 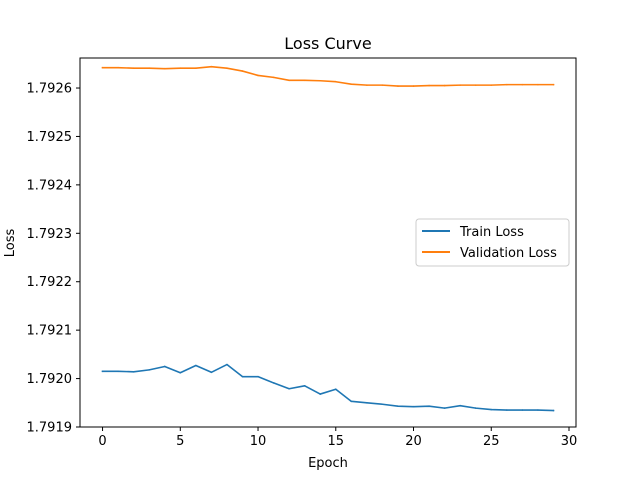 What do you see at coordinates (50, 379) in the screenshot?
I see `y-tick-label: 1.7920` at bounding box center [50, 379].